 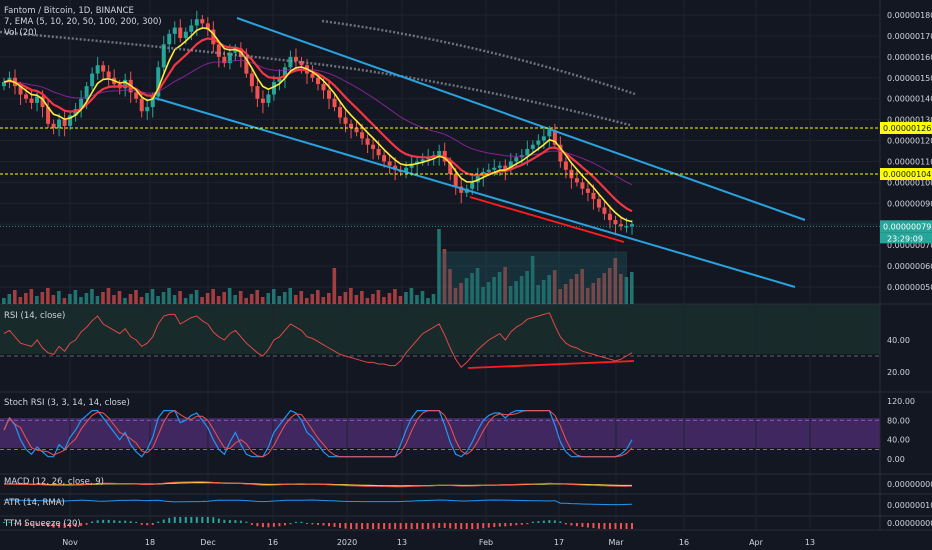 I want to click on macd-tick-label: 0.00000000, so click(x=909, y=484).